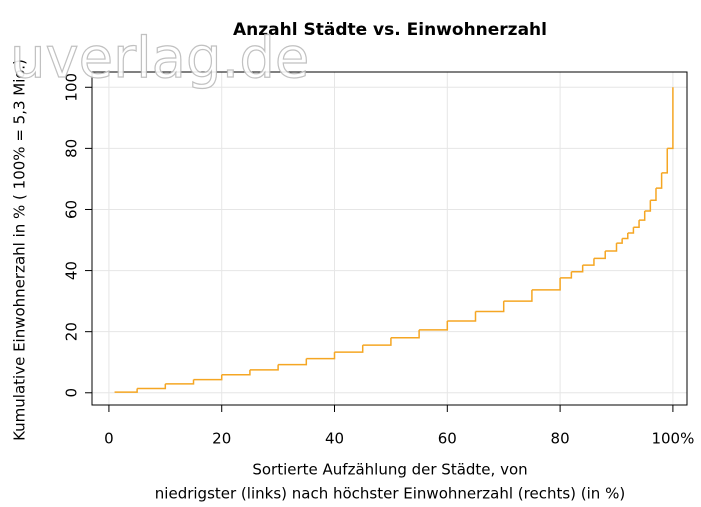  I want to click on y-tick-label: 60, so click(72, 209).